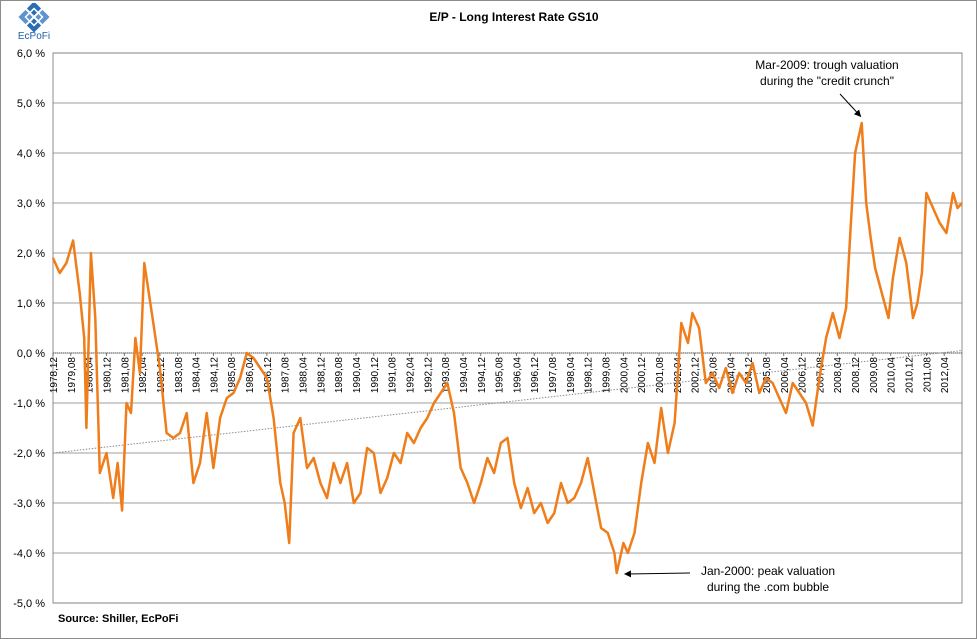  Describe the element at coordinates (125, 375) in the screenshot. I see `x-tick-label: 1981,08` at that location.